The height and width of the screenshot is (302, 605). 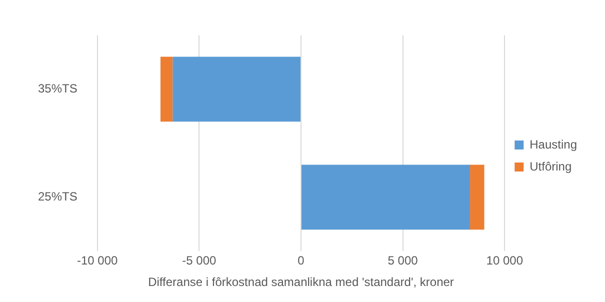 What do you see at coordinates (403, 261) in the screenshot?
I see `x-tick-label: 5 000` at bounding box center [403, 261].